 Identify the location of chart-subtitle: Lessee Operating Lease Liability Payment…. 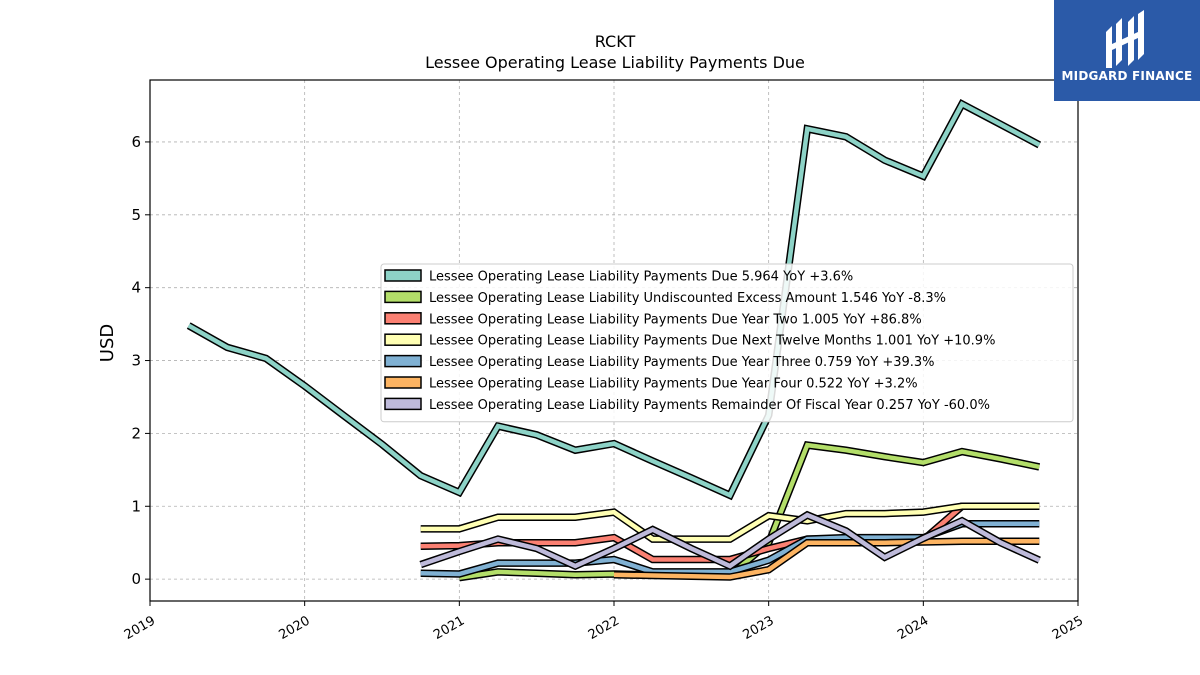
(615, 62).